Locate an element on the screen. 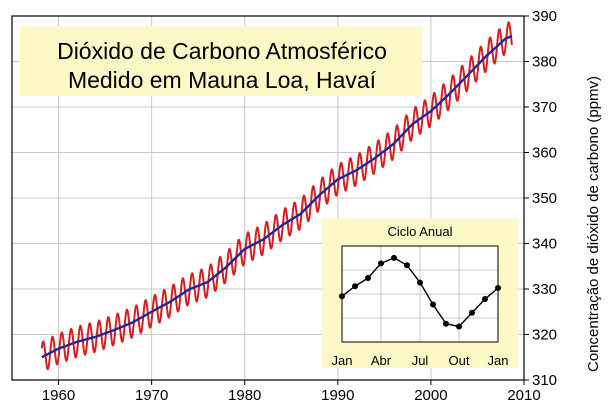 This screenshot has height=419, width=616. chart-title-line1: Dióxido de Carbono Atmosférico is located at coordinates (222, 51).